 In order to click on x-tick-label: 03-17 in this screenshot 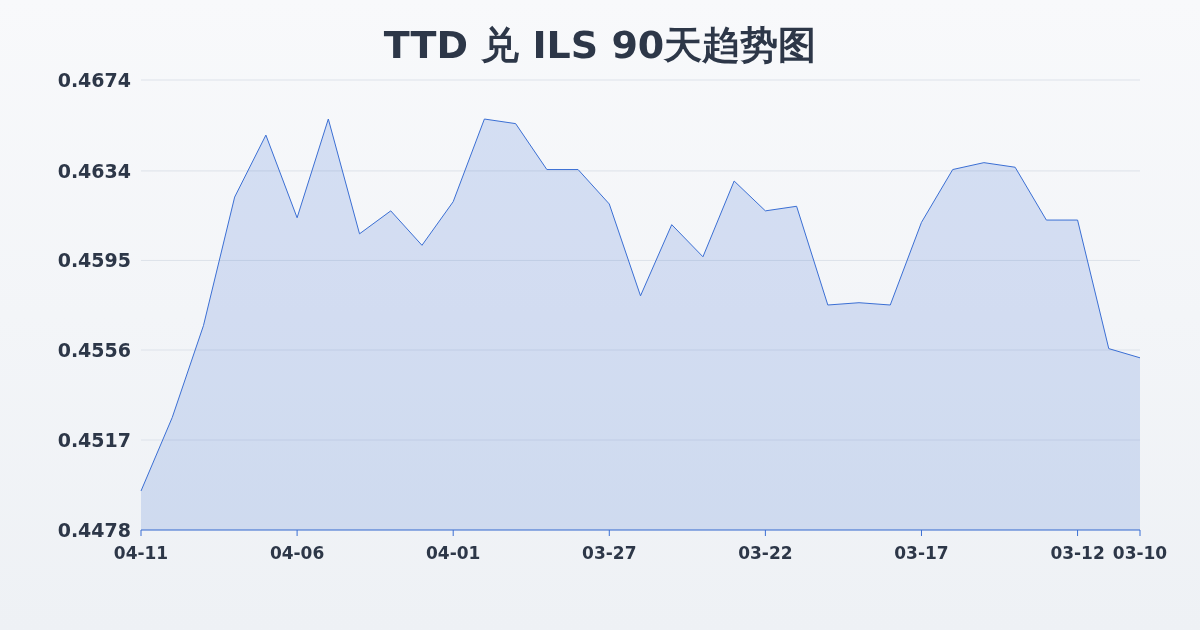, I will do `click(921, 553)`.